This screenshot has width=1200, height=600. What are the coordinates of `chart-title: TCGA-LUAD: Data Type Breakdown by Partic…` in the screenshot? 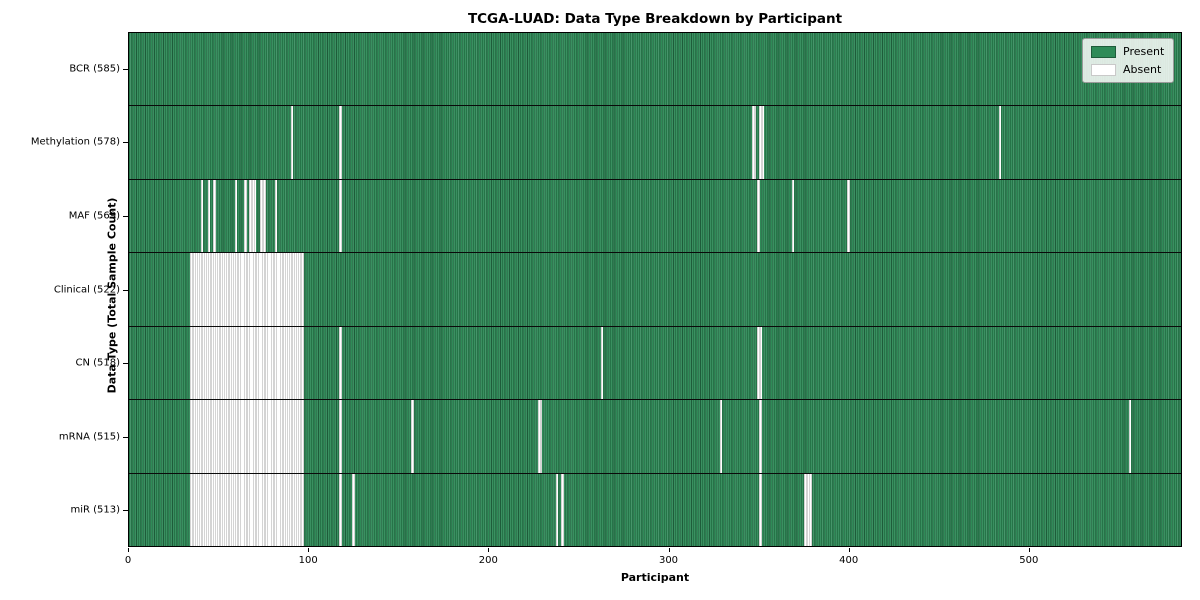 It's located at (655, 19).